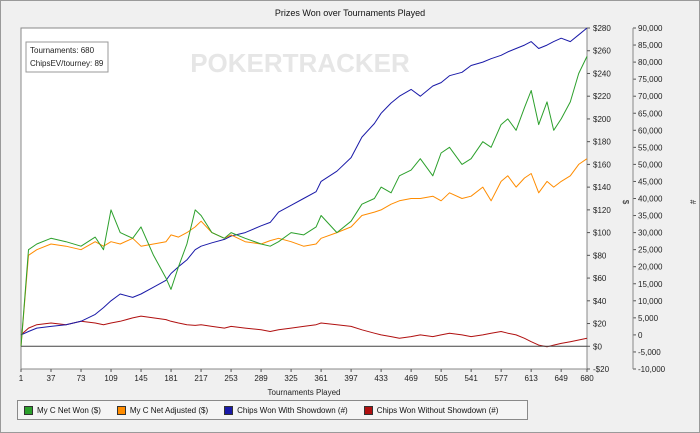 The height and width of the screenshot is (433, 700). What do you see at coordinates (602, 233) in the screenshot?
I see `y-left-tick-label: $100` at bounding box center [602, 233].